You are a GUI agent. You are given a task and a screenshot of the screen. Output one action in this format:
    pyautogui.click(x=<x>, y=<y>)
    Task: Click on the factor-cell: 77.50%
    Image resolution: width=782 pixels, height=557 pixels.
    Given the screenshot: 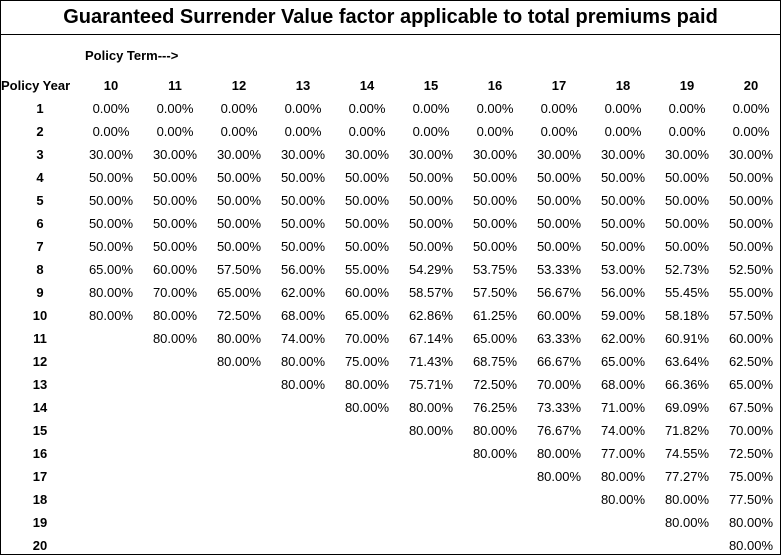 What is the action you would take?
    pyautogui.click(x=751, y=499)
    